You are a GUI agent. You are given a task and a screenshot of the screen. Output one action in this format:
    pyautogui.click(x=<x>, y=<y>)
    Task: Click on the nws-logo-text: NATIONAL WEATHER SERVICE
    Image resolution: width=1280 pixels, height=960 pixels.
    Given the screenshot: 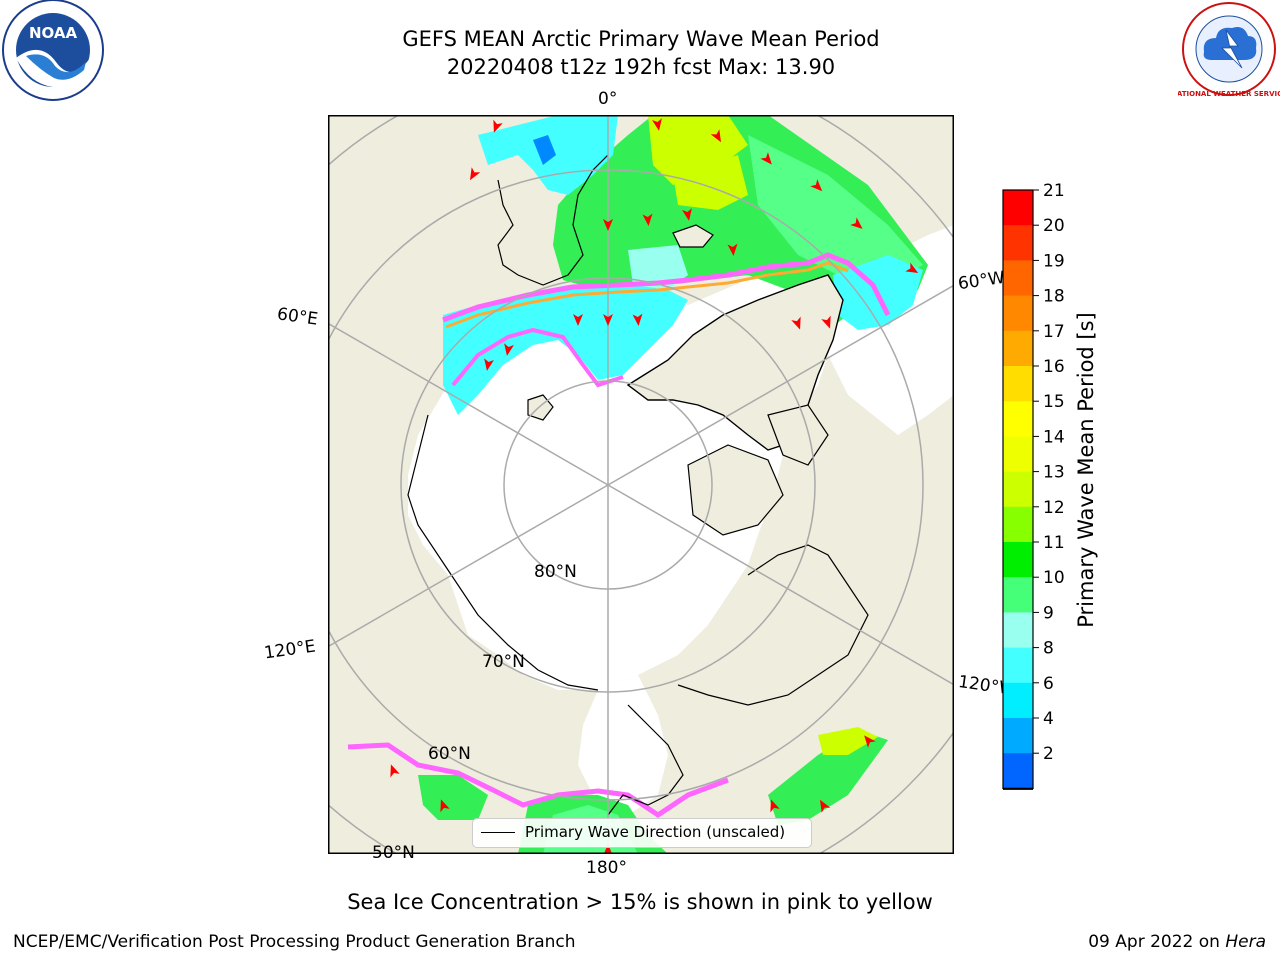 What is the action you would take?
    pyautogui.click(x=1229, y=94)
    